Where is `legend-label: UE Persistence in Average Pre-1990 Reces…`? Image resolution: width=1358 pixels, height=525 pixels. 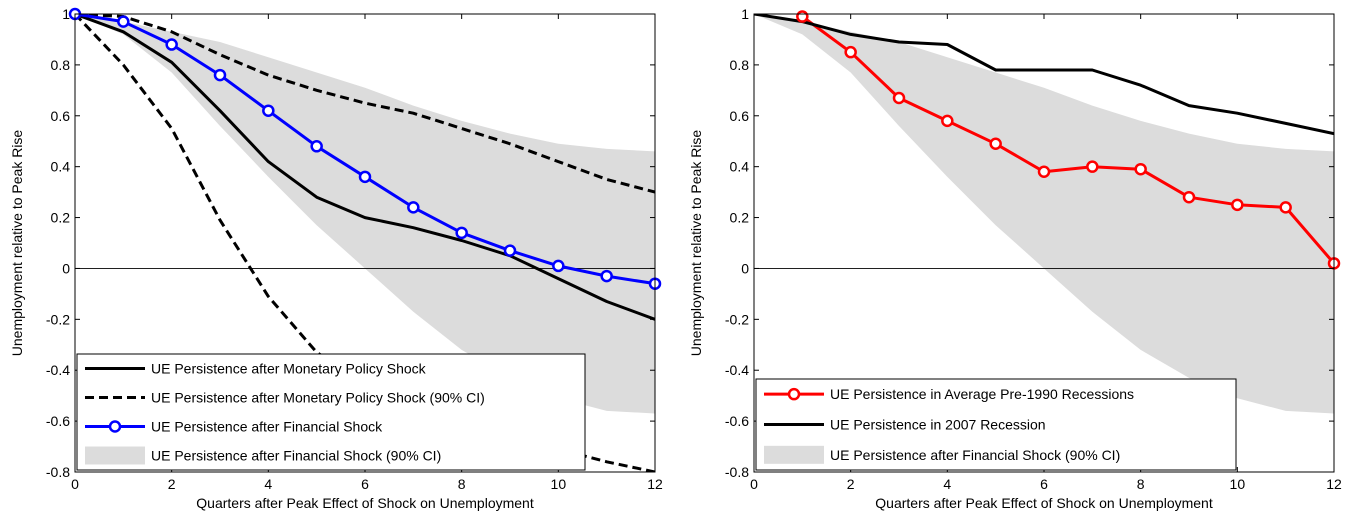
legend-label: UE Persistence in Average Pre-1990 Reces… is located at coordinates (982, 394).